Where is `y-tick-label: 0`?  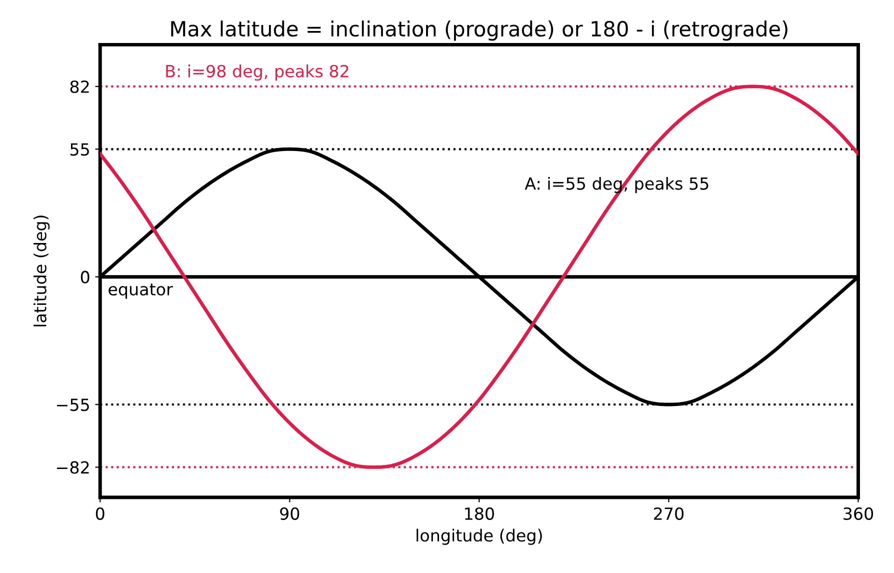 y-tick-label: 0 is located at coordinates (85, 277).